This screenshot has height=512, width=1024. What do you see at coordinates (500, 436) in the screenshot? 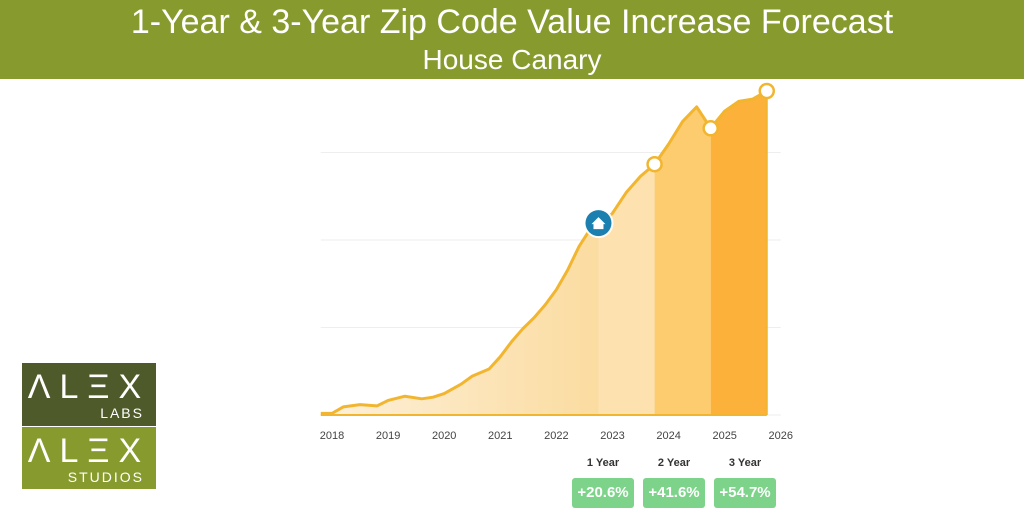
I see `x-tick-label: 2021` at bounding box center [500, 436].